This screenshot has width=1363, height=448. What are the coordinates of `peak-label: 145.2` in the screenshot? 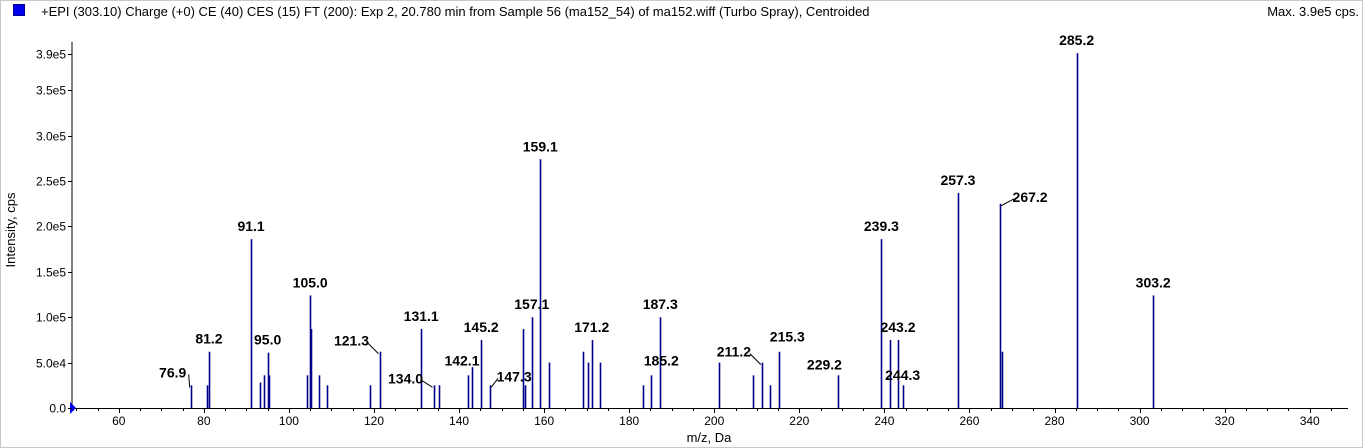 It's located at (481, 327).